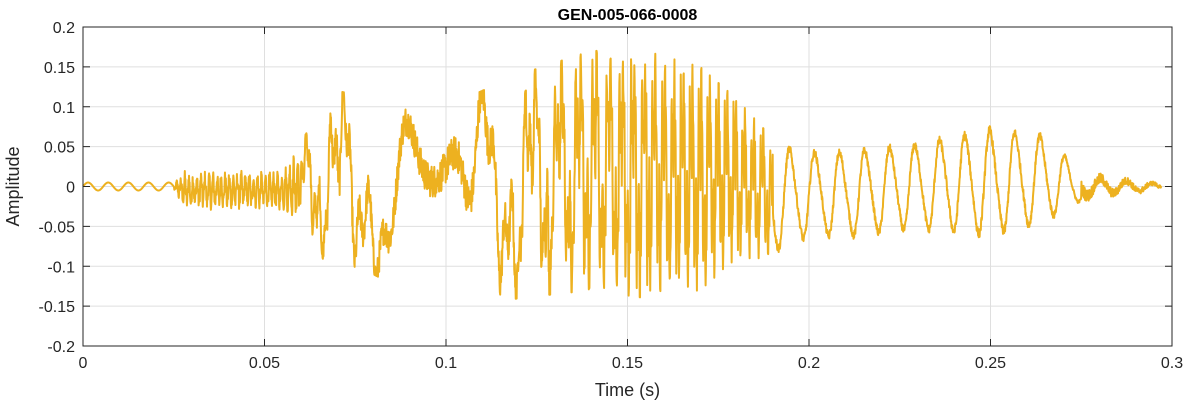 This screenshot has width=1188, height=404. I want to click on x-tick-label: 0.1, so click(446, 363).